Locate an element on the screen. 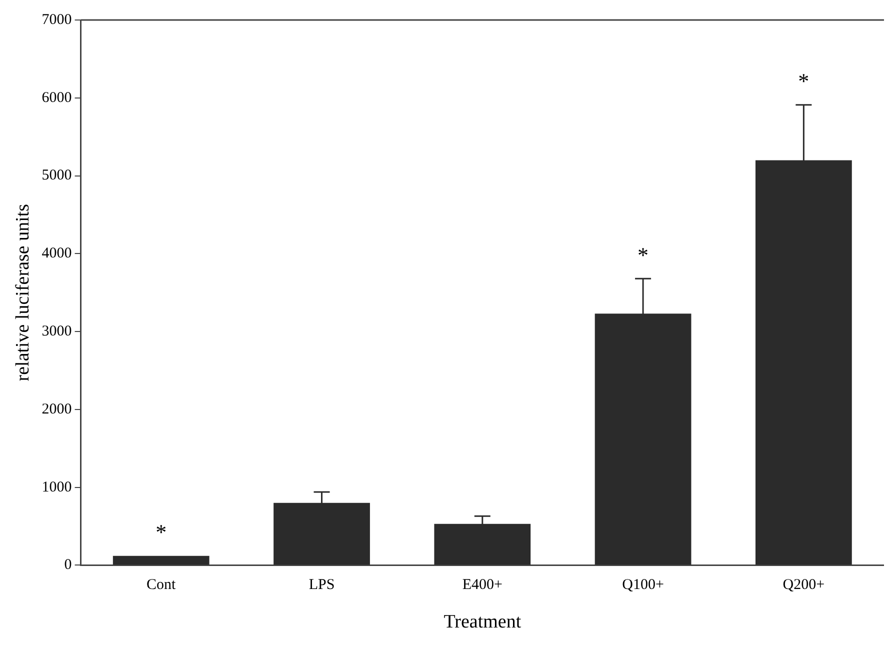  x-tick-label: Q100+ is located at coordinates (643, 585).